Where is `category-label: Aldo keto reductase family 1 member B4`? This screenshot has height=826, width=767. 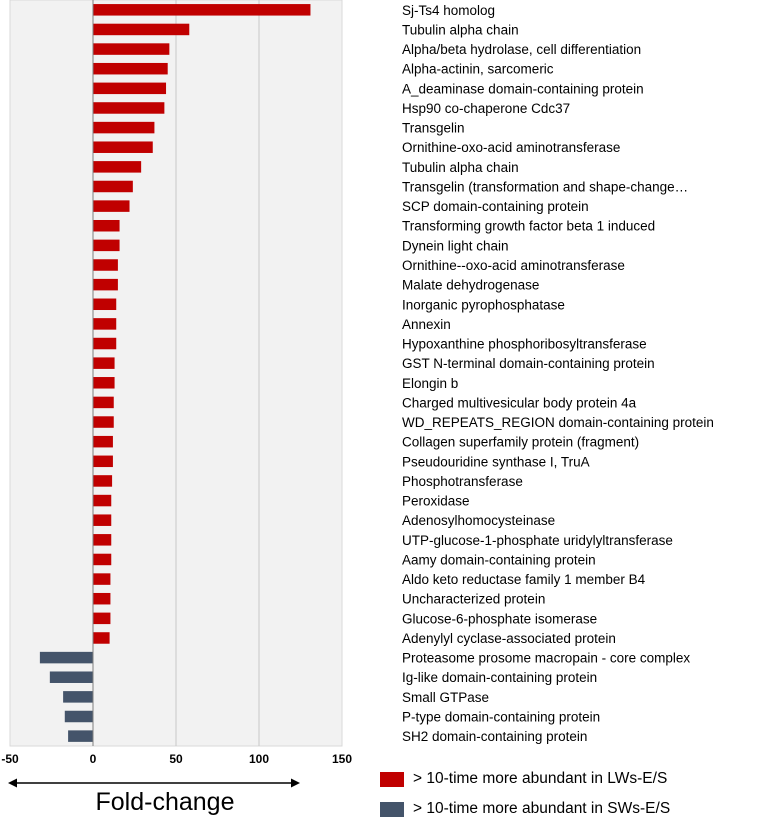
category-label: Aldo keto reductase family 1 member B4 is located at coordinates (524, 579).